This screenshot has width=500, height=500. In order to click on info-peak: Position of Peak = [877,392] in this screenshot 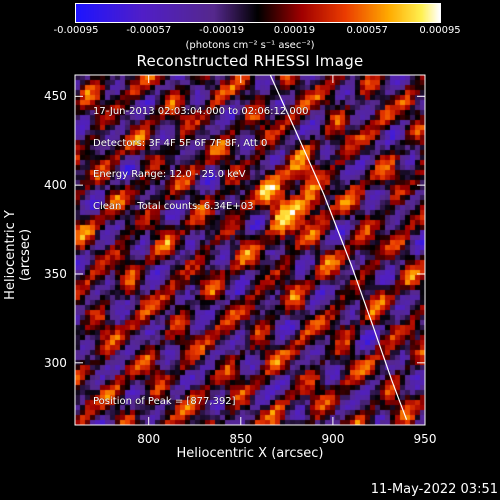, I will do `click(164, 401)`.